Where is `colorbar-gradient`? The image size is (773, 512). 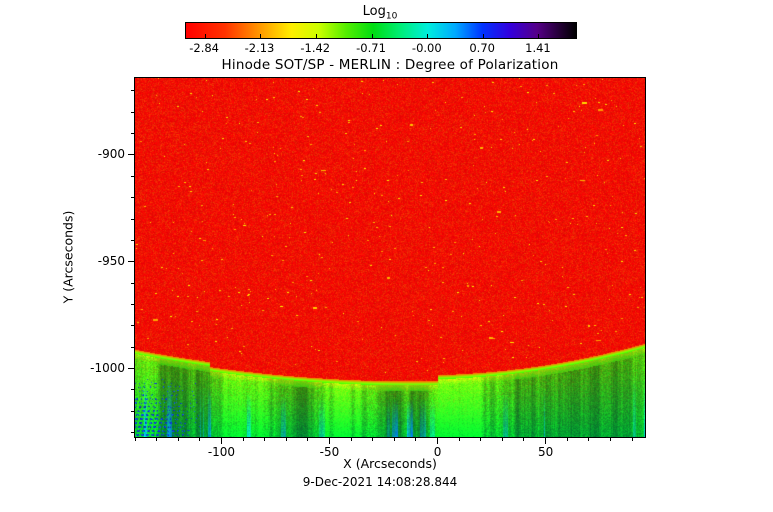 colorbar-gradient is located at coordinates (381, 30).